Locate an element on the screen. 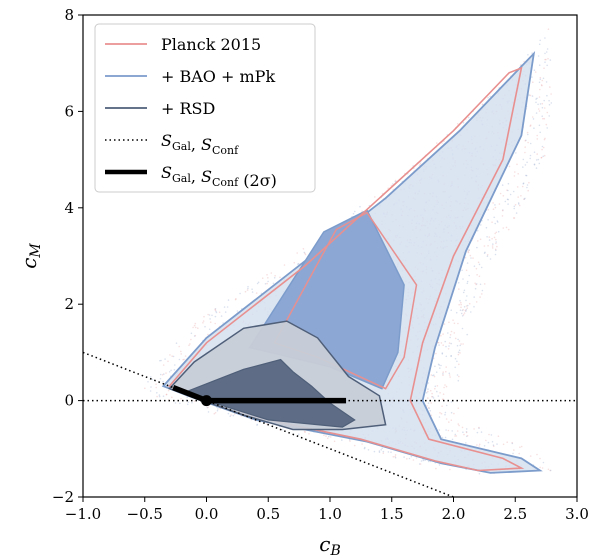 This screenshot has height=559, width=609. legend-label-3: SGal, SConf is located at coordinates (200, 144).